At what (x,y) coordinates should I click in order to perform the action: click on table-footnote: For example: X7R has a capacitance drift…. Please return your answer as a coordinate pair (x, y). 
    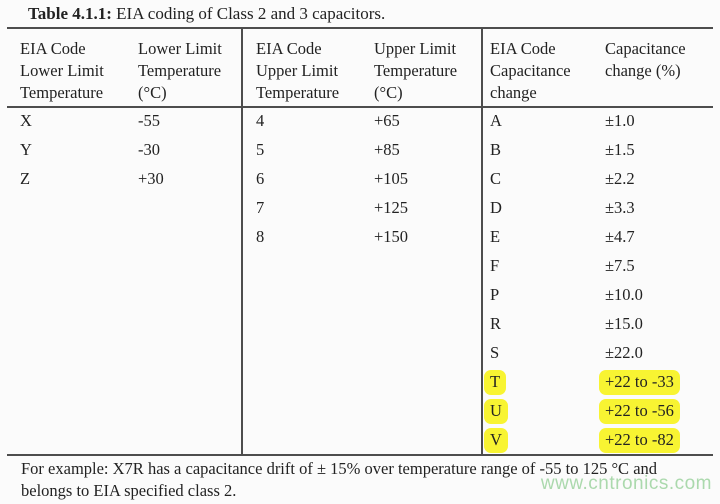
    Looking at the image, I should click on (339, 480).